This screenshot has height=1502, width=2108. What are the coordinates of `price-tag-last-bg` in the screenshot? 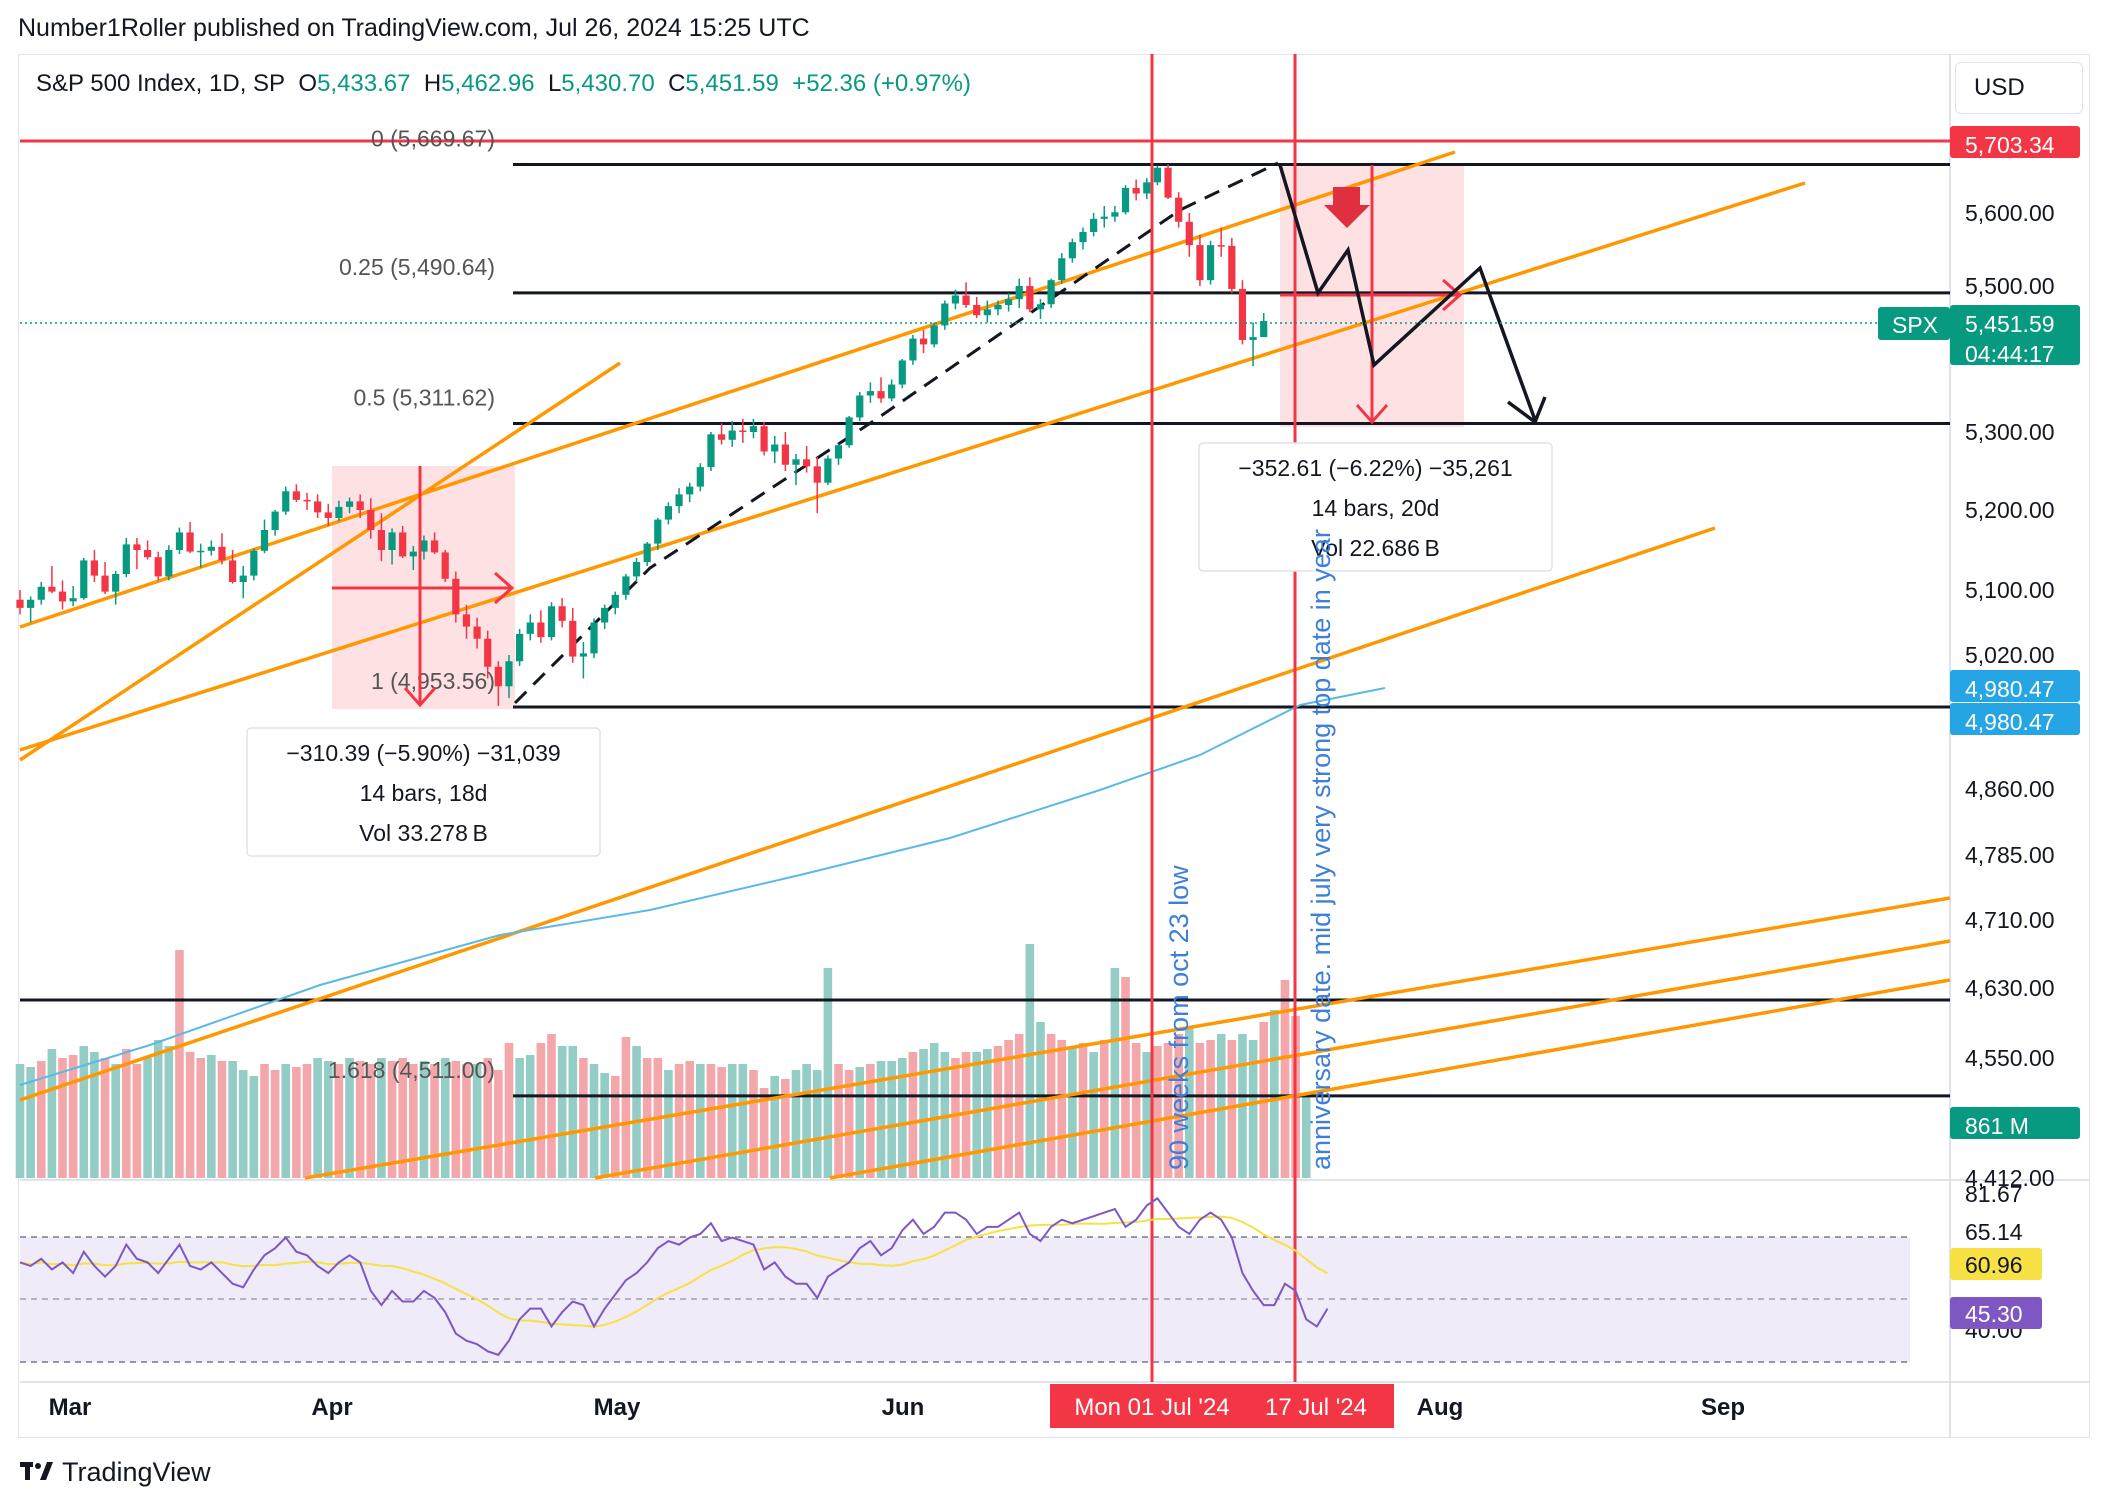 It's located at (2015, 335).